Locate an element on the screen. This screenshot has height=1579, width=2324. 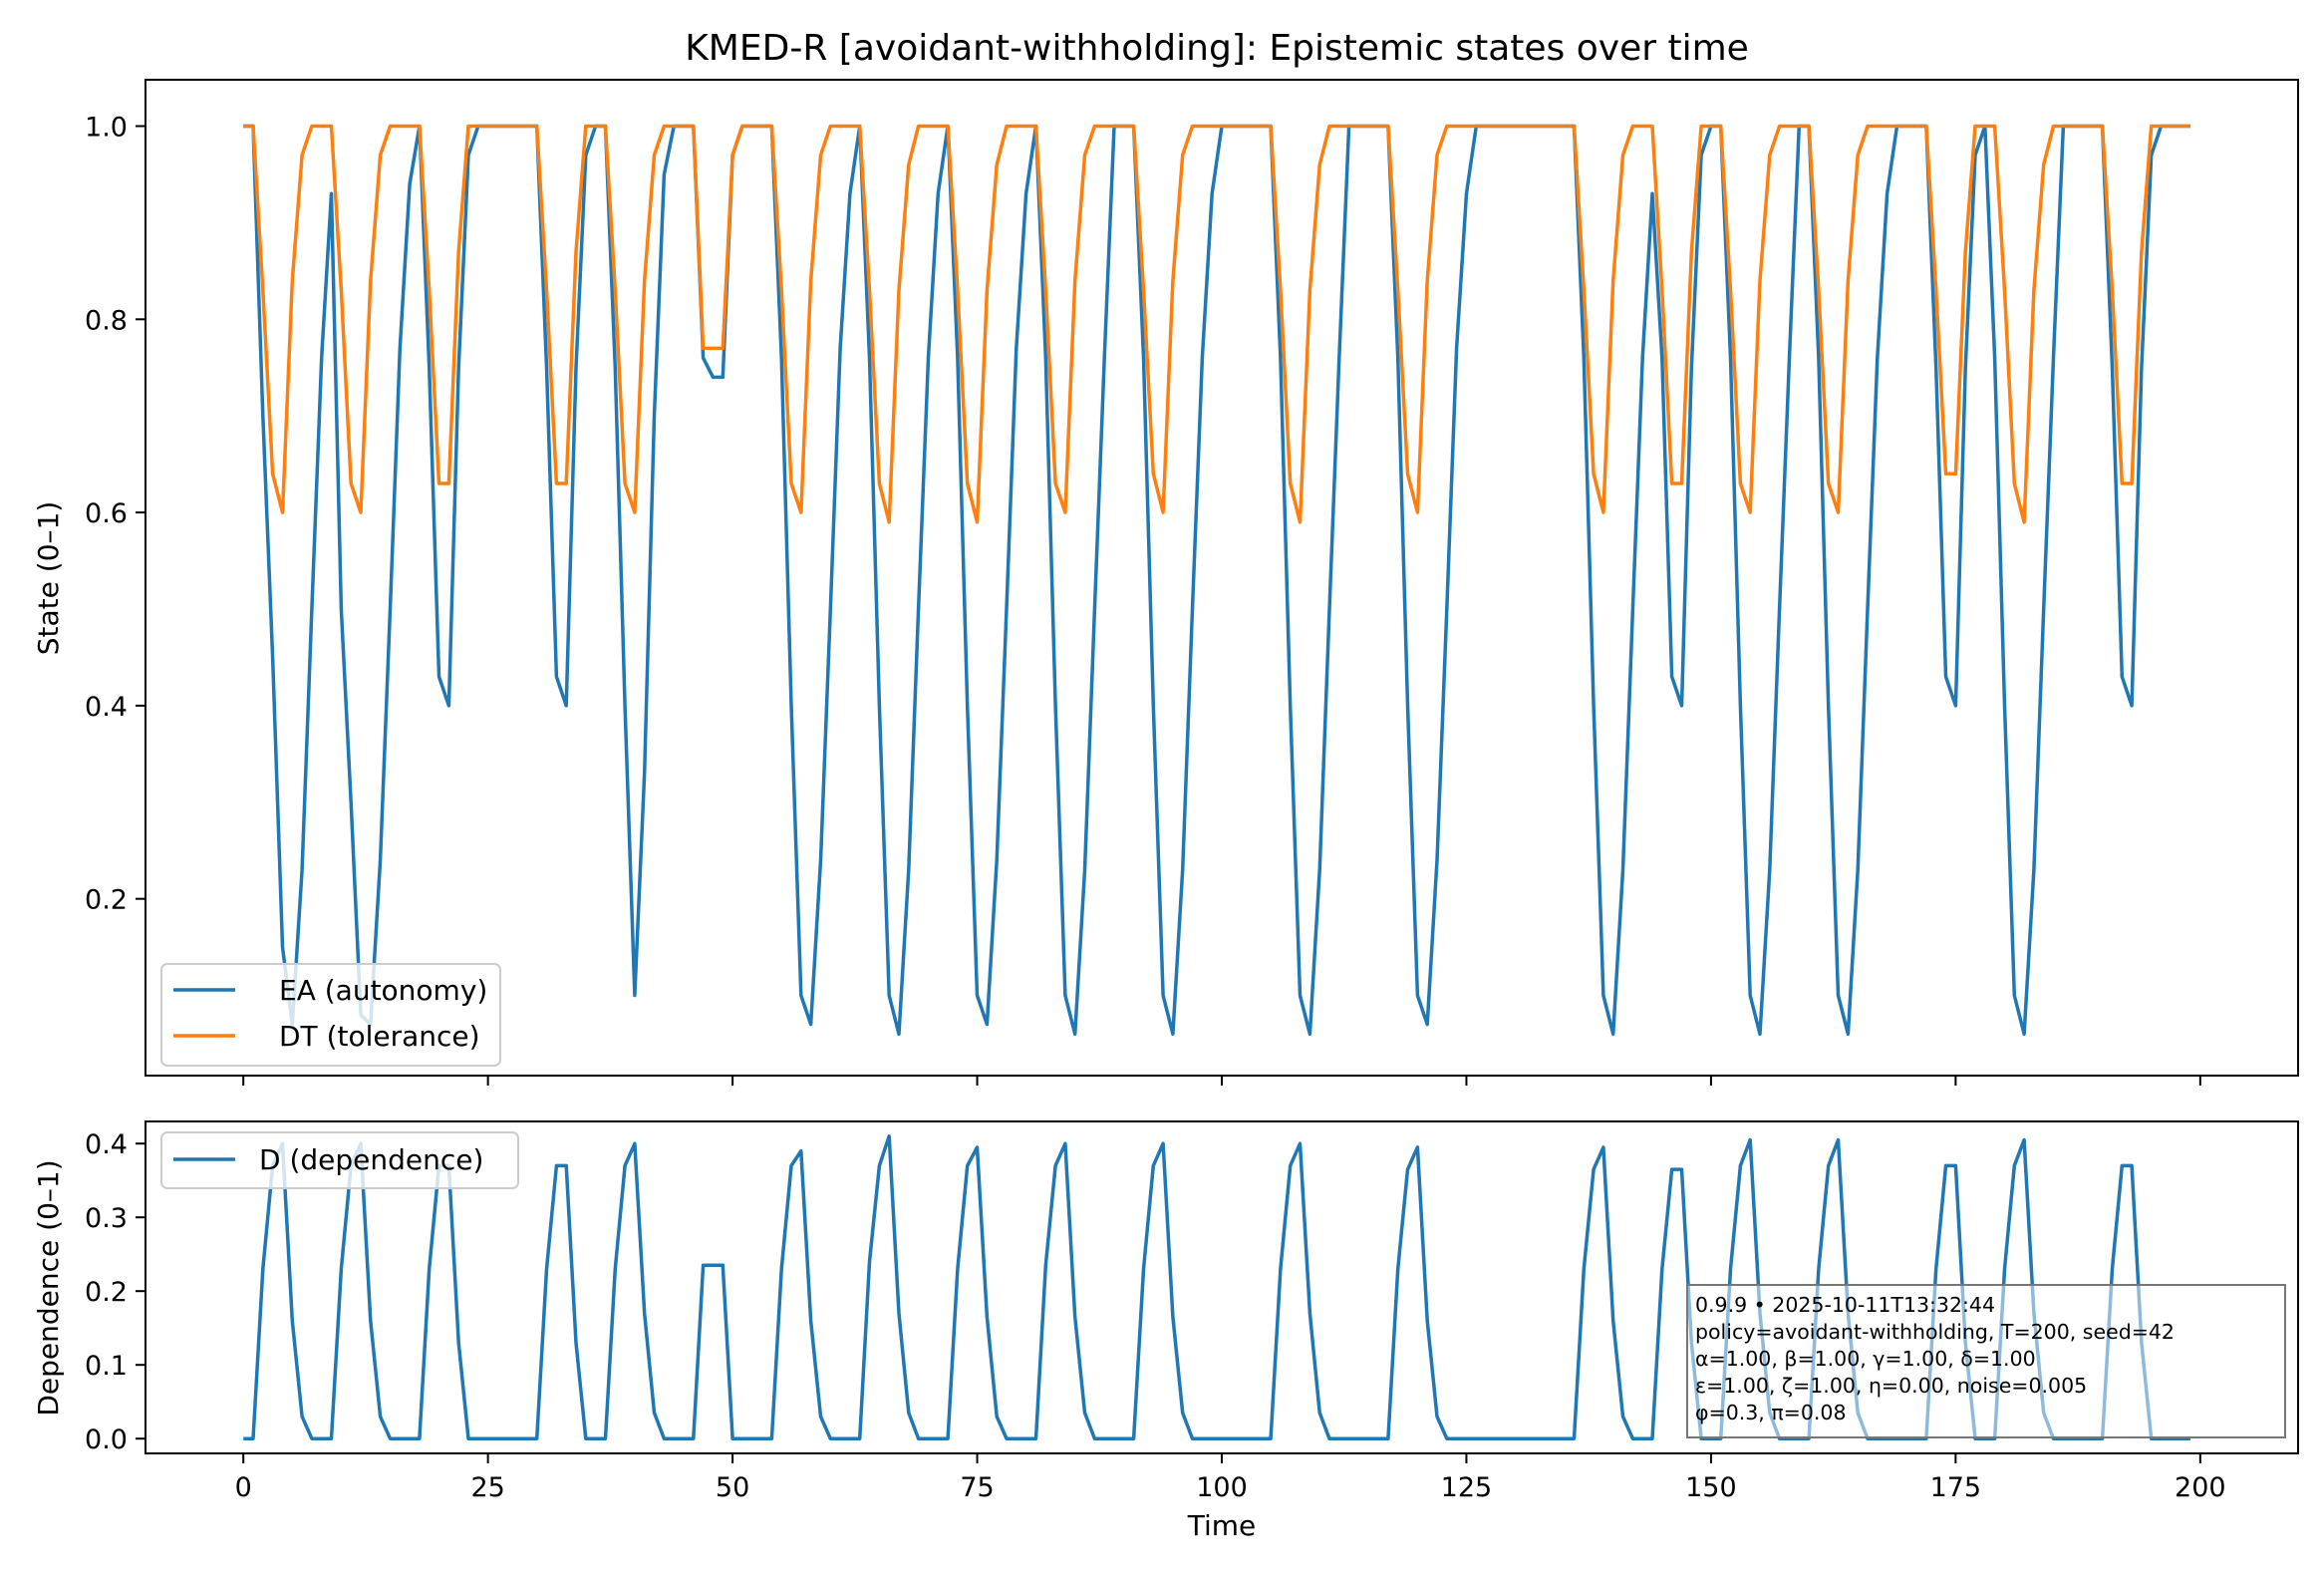
x-tick-label: 25 is located at coordinates (487, 1487).